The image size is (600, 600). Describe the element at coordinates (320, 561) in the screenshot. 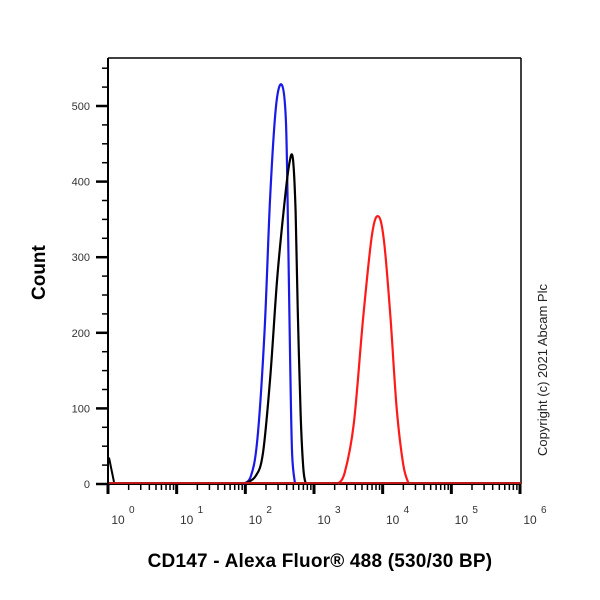

I see `x-axis-label: CD147 - Alexa Fluor® 488 (530/30 BP)` at that location.